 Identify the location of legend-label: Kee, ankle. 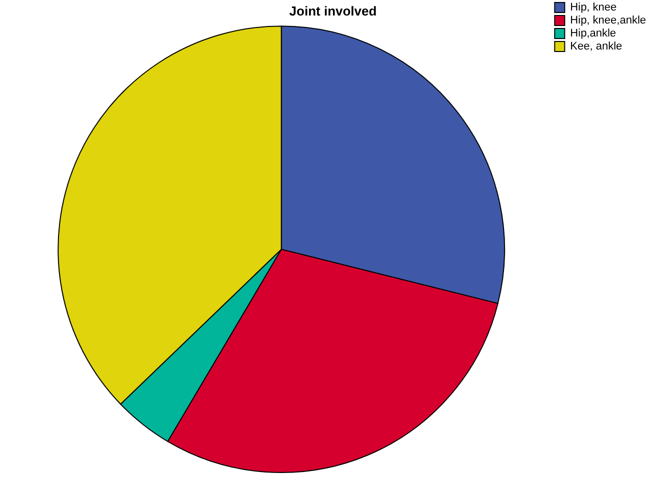
(596, 46).